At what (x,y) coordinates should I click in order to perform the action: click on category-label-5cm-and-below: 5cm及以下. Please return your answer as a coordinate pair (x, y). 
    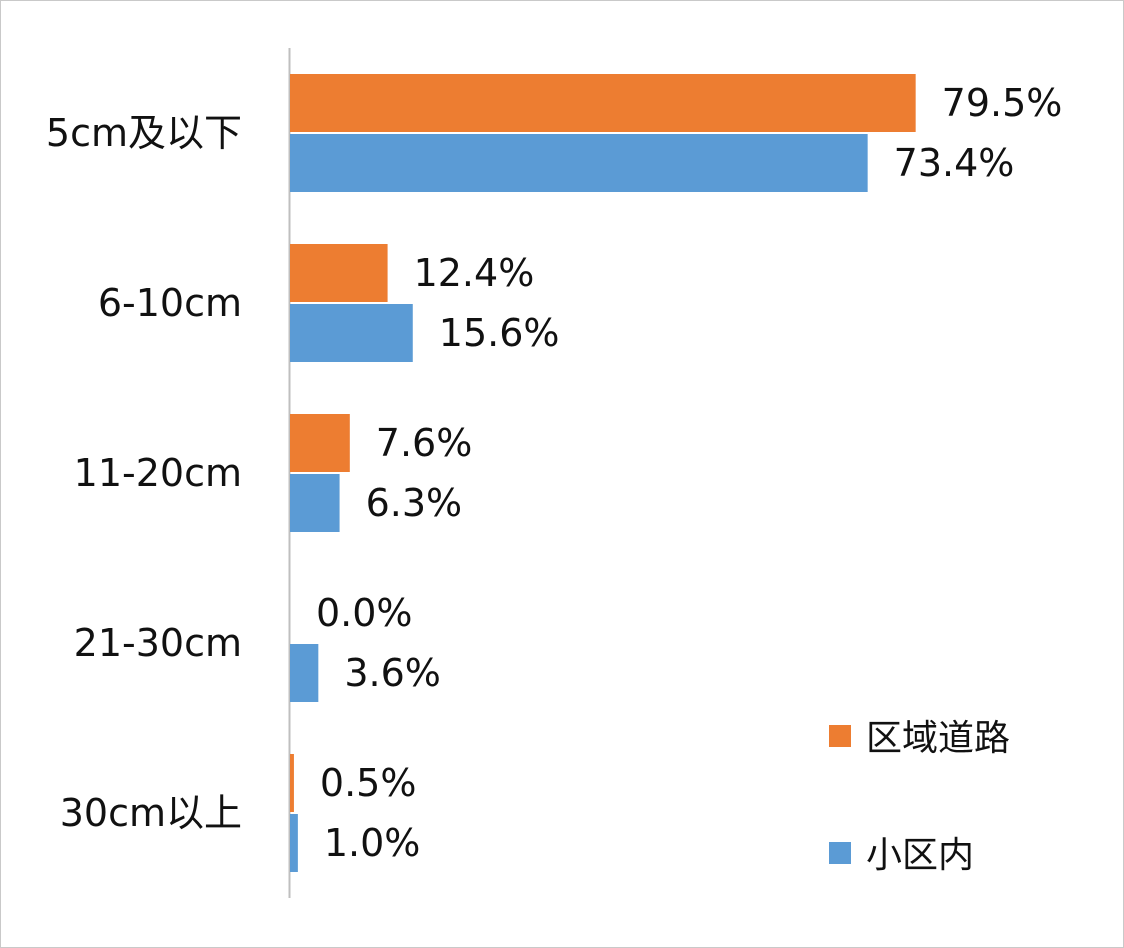
    Looking at the image, I should click on (144, 133).